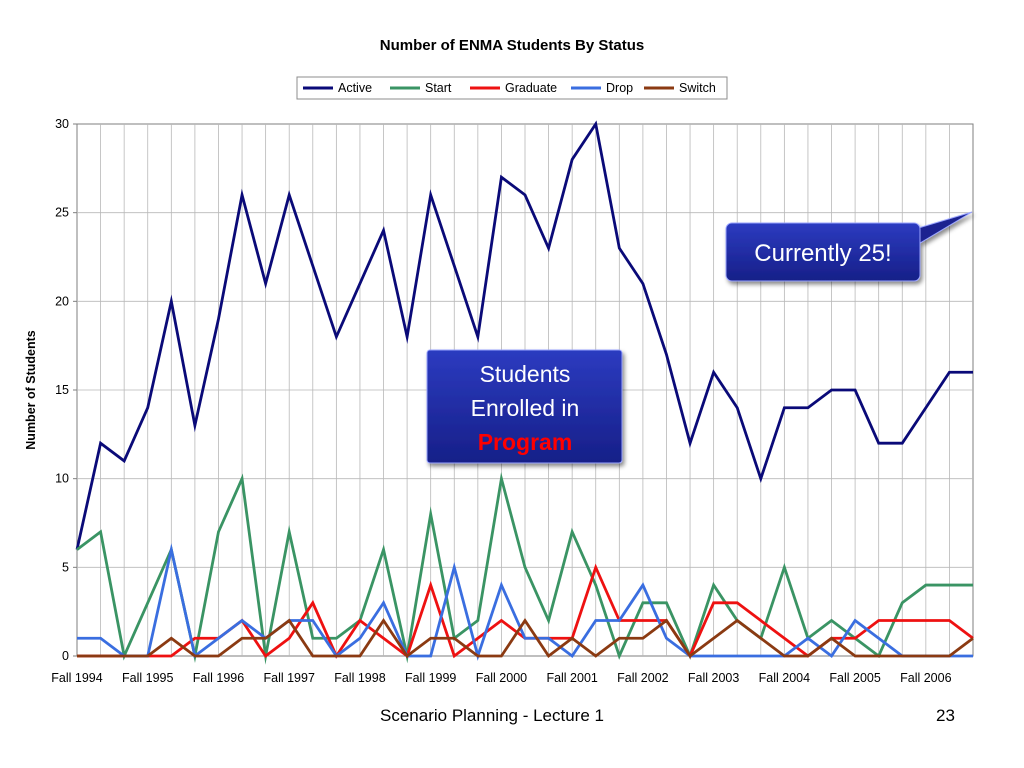  What do you see at coordinates (62, 301) in the screenshot?
I see `y-tick-label: 20` at bounding box center [62, 301].